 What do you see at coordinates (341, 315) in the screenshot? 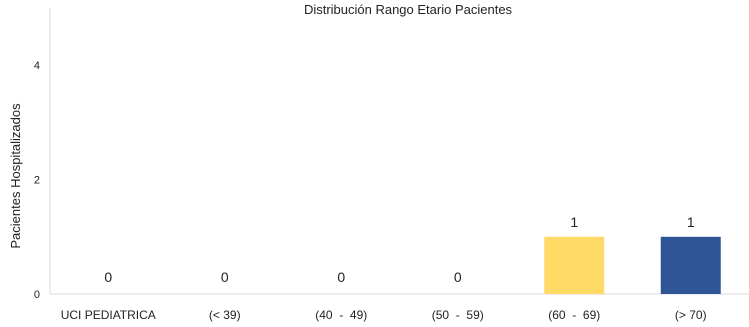
I see `x-tick-label: (40 - 49)` at bounding box center [341, 315].